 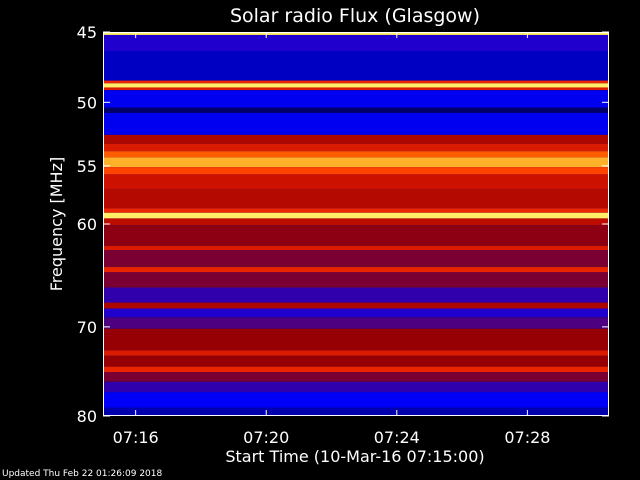 What do you see at coordinates (87, 166) in the screenshot?
I see `y-tick-label: 55` at bounding box center [87, 166].